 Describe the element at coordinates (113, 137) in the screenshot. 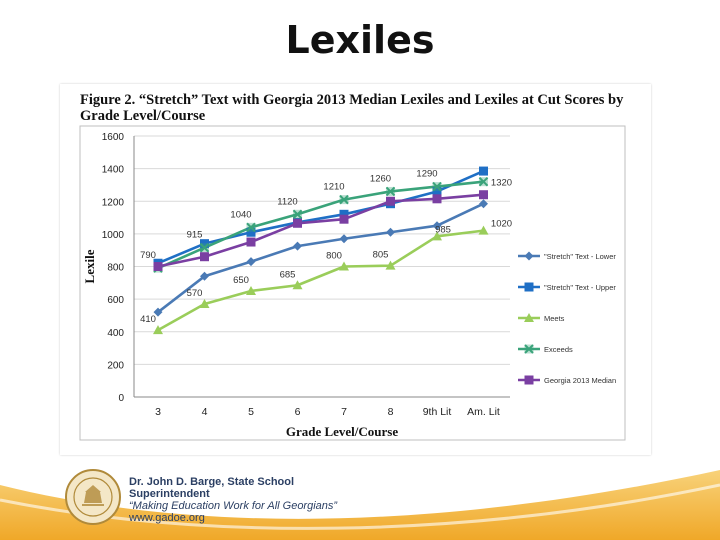

I see `y-tick-label: 1600` at that location.